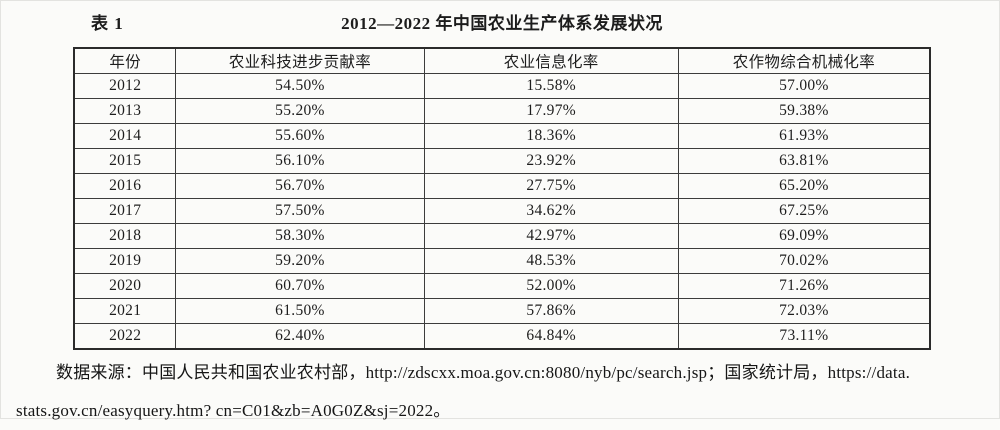  What do you see at coordinates (300, 261) in the screenshot?
I see `cell-tech-progress: 59.20%` at bounding box center [300, 261].